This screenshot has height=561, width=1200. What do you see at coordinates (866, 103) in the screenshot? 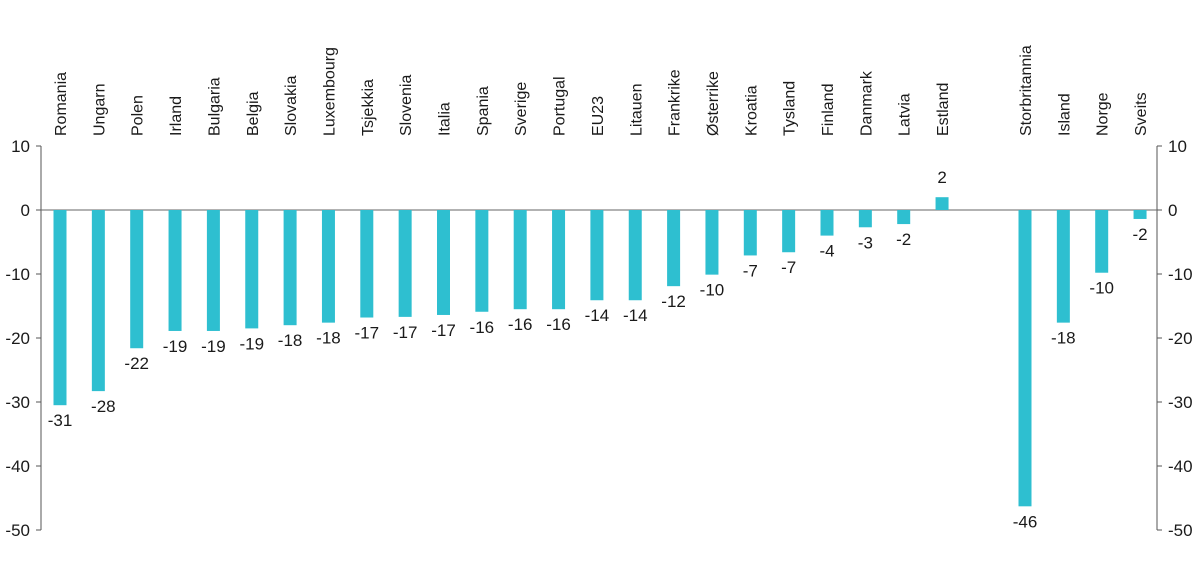
I see `category-label: Danmark` at bounding box center [866, 103].